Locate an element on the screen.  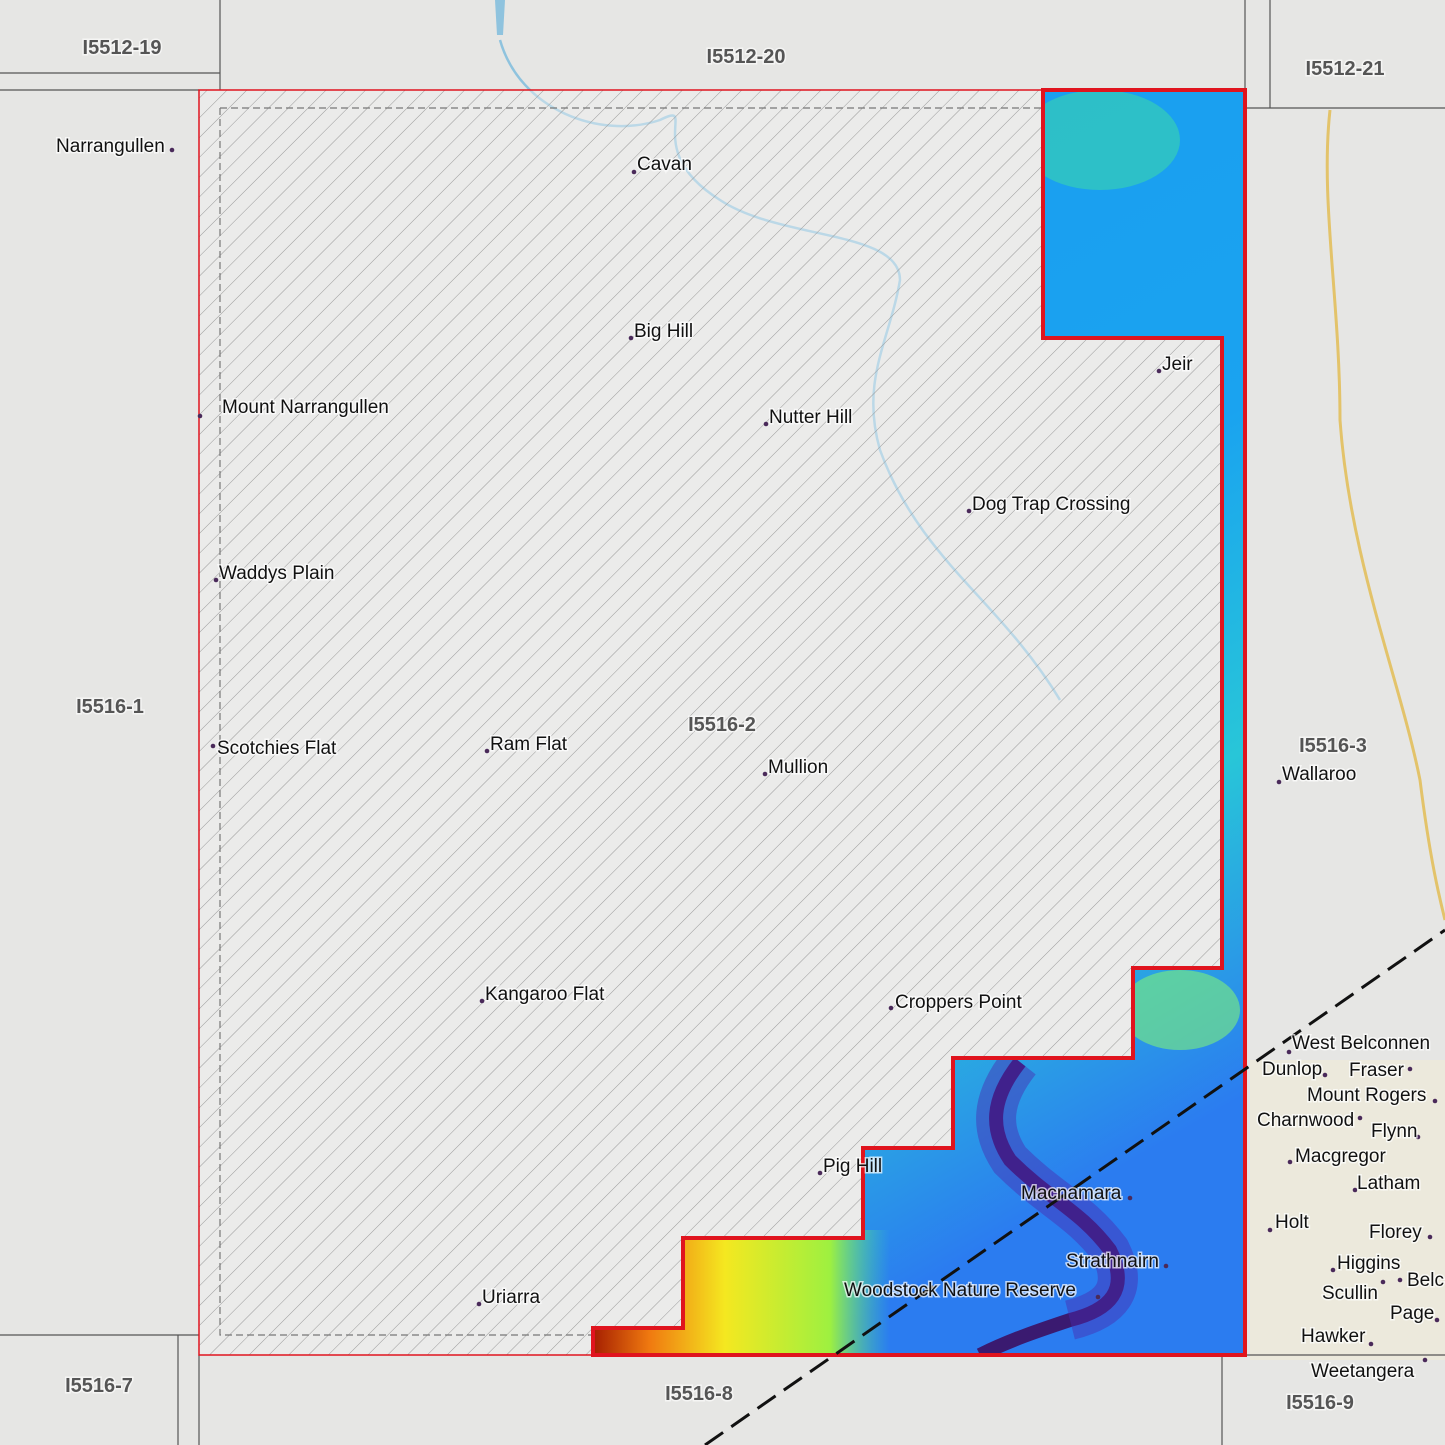
place-label: Wallaroo is located at coordinates (1319, 774).